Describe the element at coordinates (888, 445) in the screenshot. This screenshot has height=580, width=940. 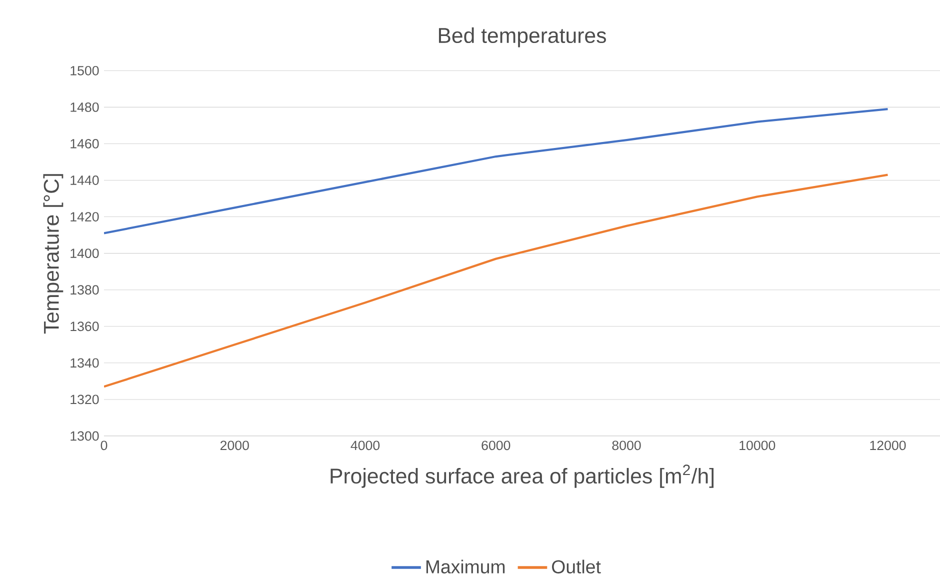
I see `x-tick-label: 12000` at that location.